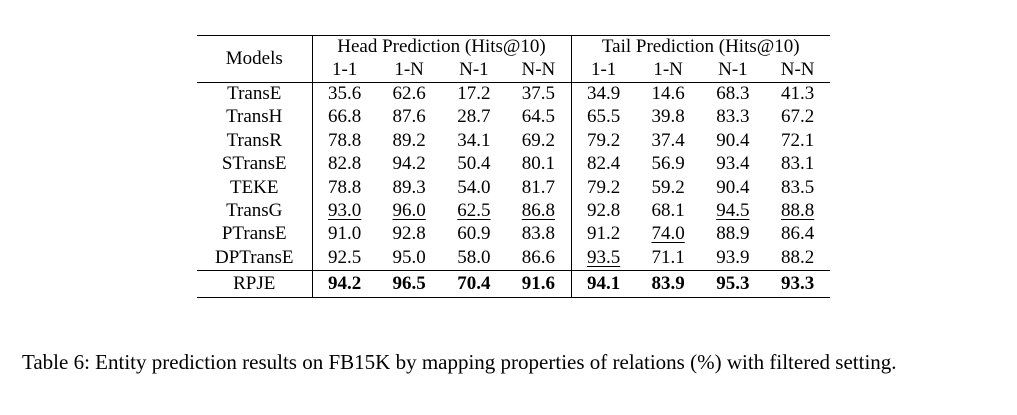 The height and width of the screenshot is (415, 1017). Describe the element at coordinates (409, 283) in the screenshot. I see `highlight-value-cell: 96.5` at that location.